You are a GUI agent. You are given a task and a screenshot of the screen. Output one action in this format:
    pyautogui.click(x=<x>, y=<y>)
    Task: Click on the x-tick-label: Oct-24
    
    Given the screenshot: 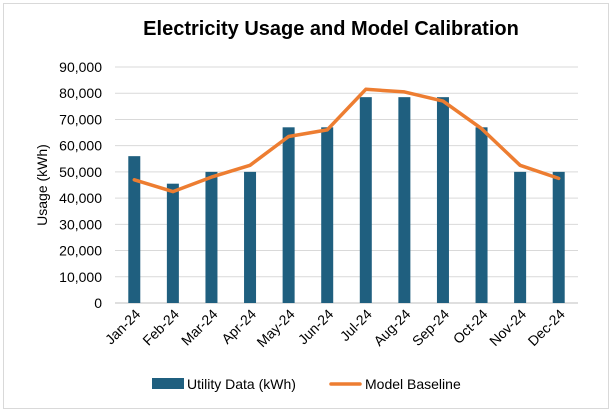 What is the action you would take?
    pyautogui.click(x=470, y=326)
    